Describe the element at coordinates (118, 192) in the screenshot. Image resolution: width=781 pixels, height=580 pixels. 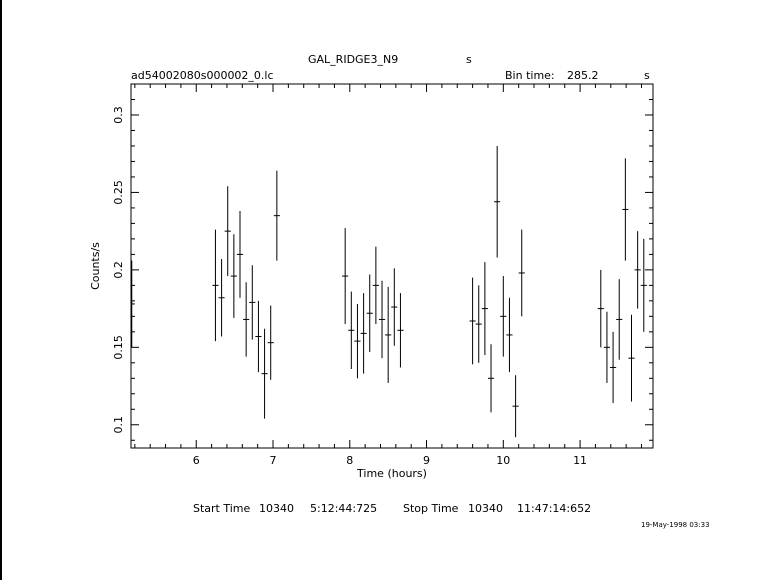
I see `y-tick-label: 0.25` at that location.